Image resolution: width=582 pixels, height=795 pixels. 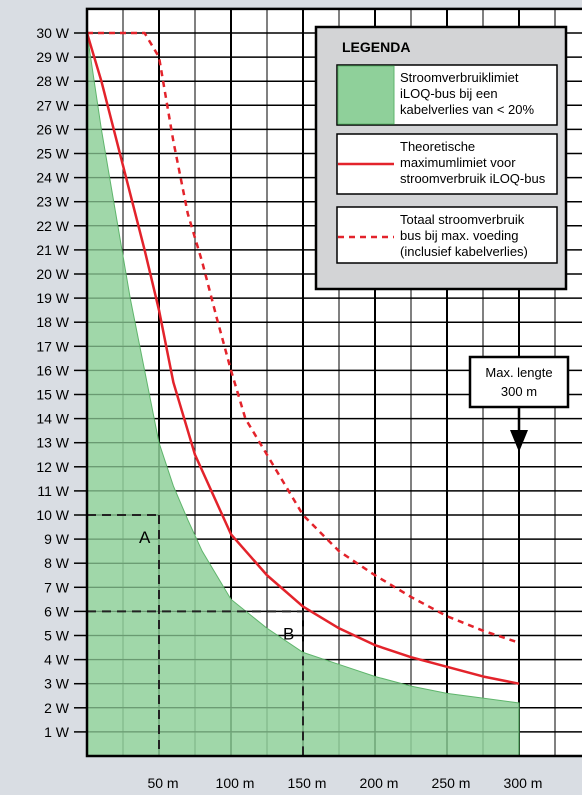 What do you see at coordinates (52, 178) in the screenshot?
I see `y-tick-label: 24 W` at bounding box center [52, 178].